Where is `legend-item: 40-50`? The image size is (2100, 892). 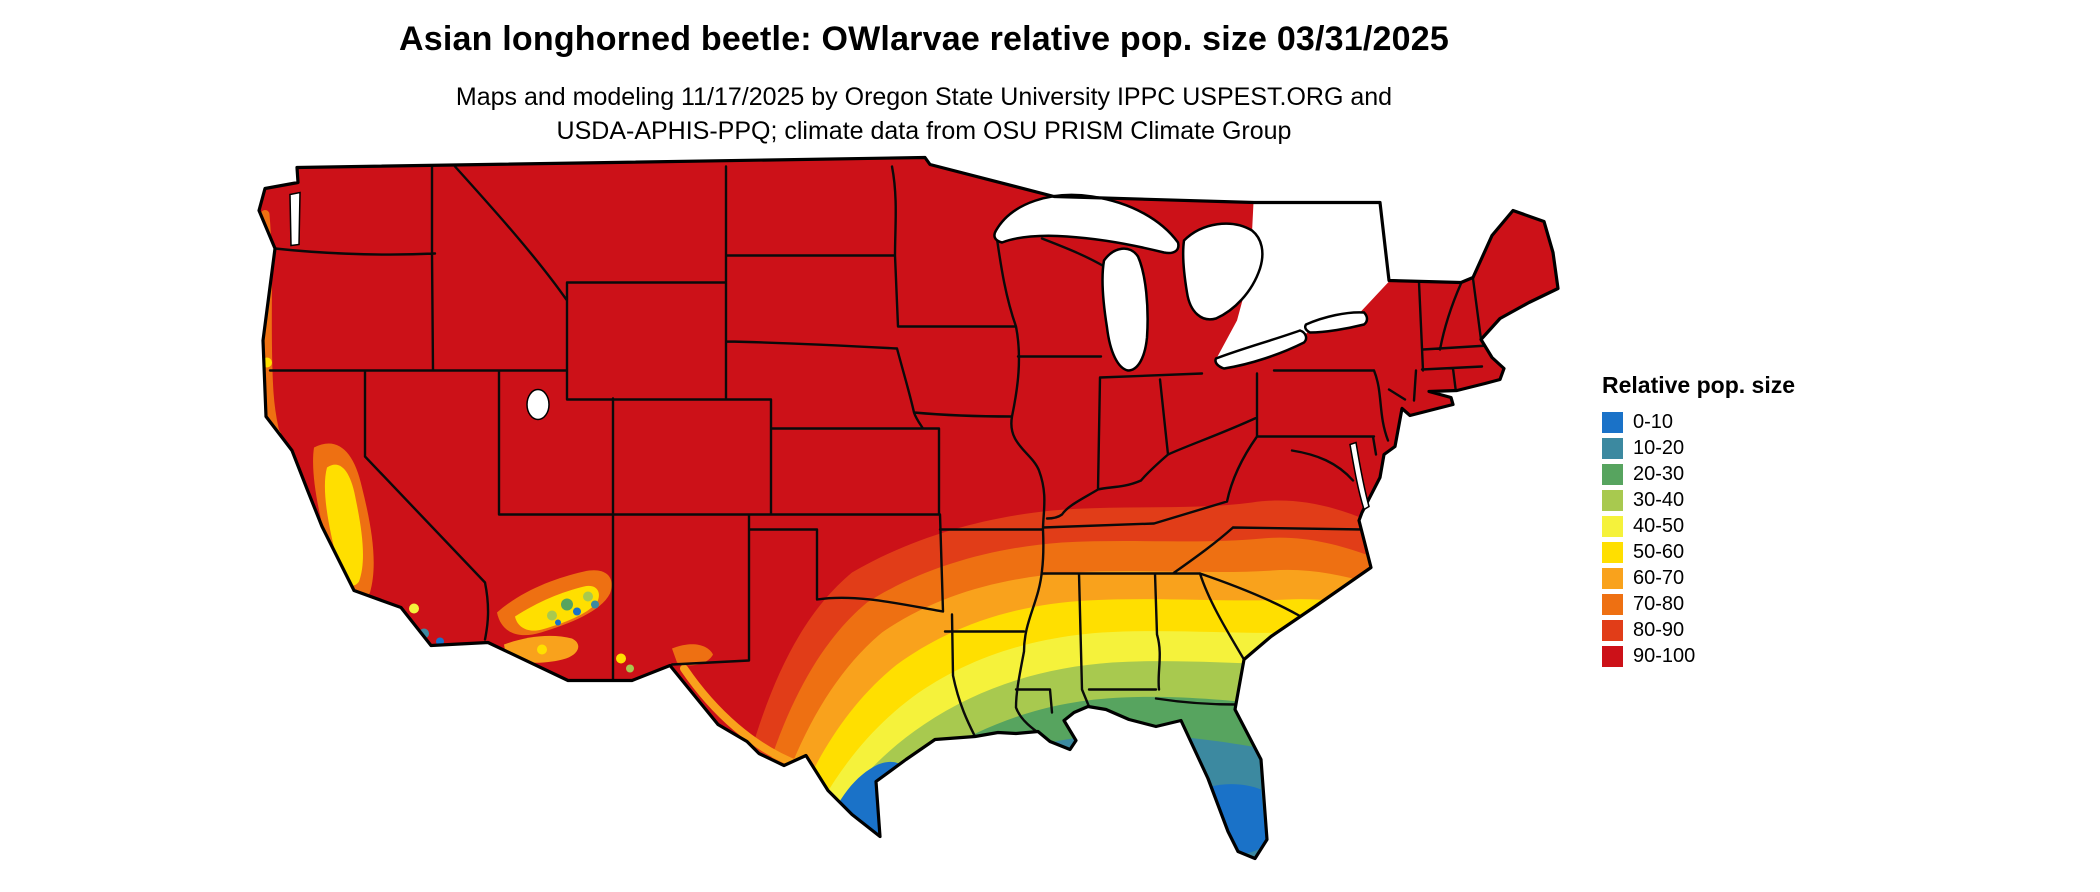 legend-item: 40-50 is located at coordinates (1698, 526).